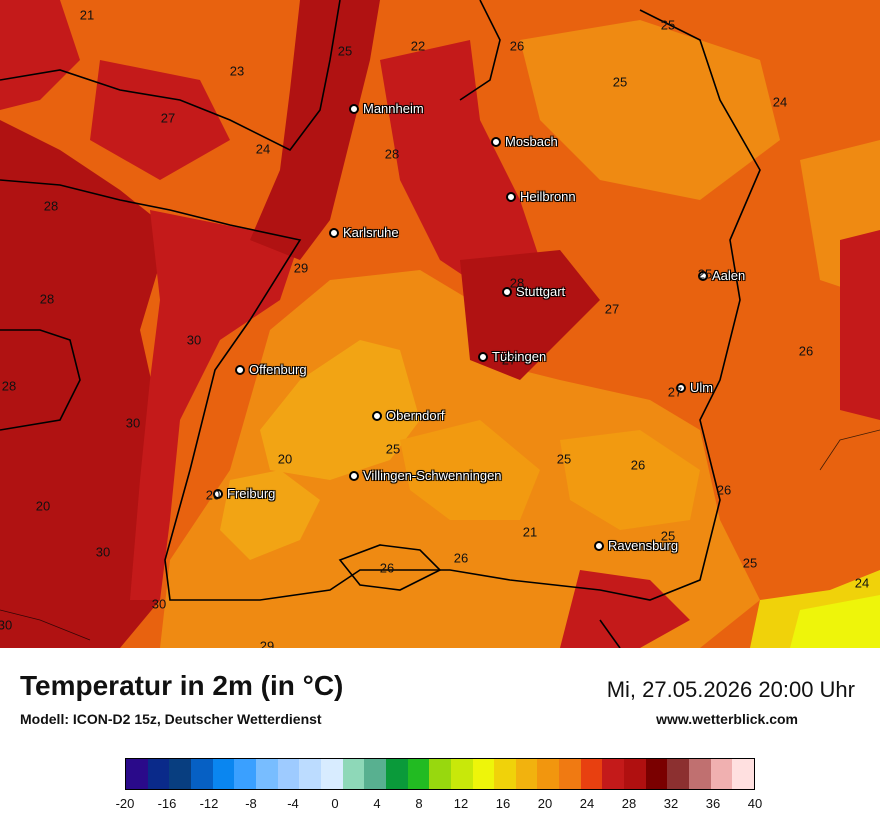 Image resolution: width=880 pixels, height=830 pixels. Describe the element at coordinates (503, 803) in the screenshot. I see `legend-tick-label: 16` at that location.